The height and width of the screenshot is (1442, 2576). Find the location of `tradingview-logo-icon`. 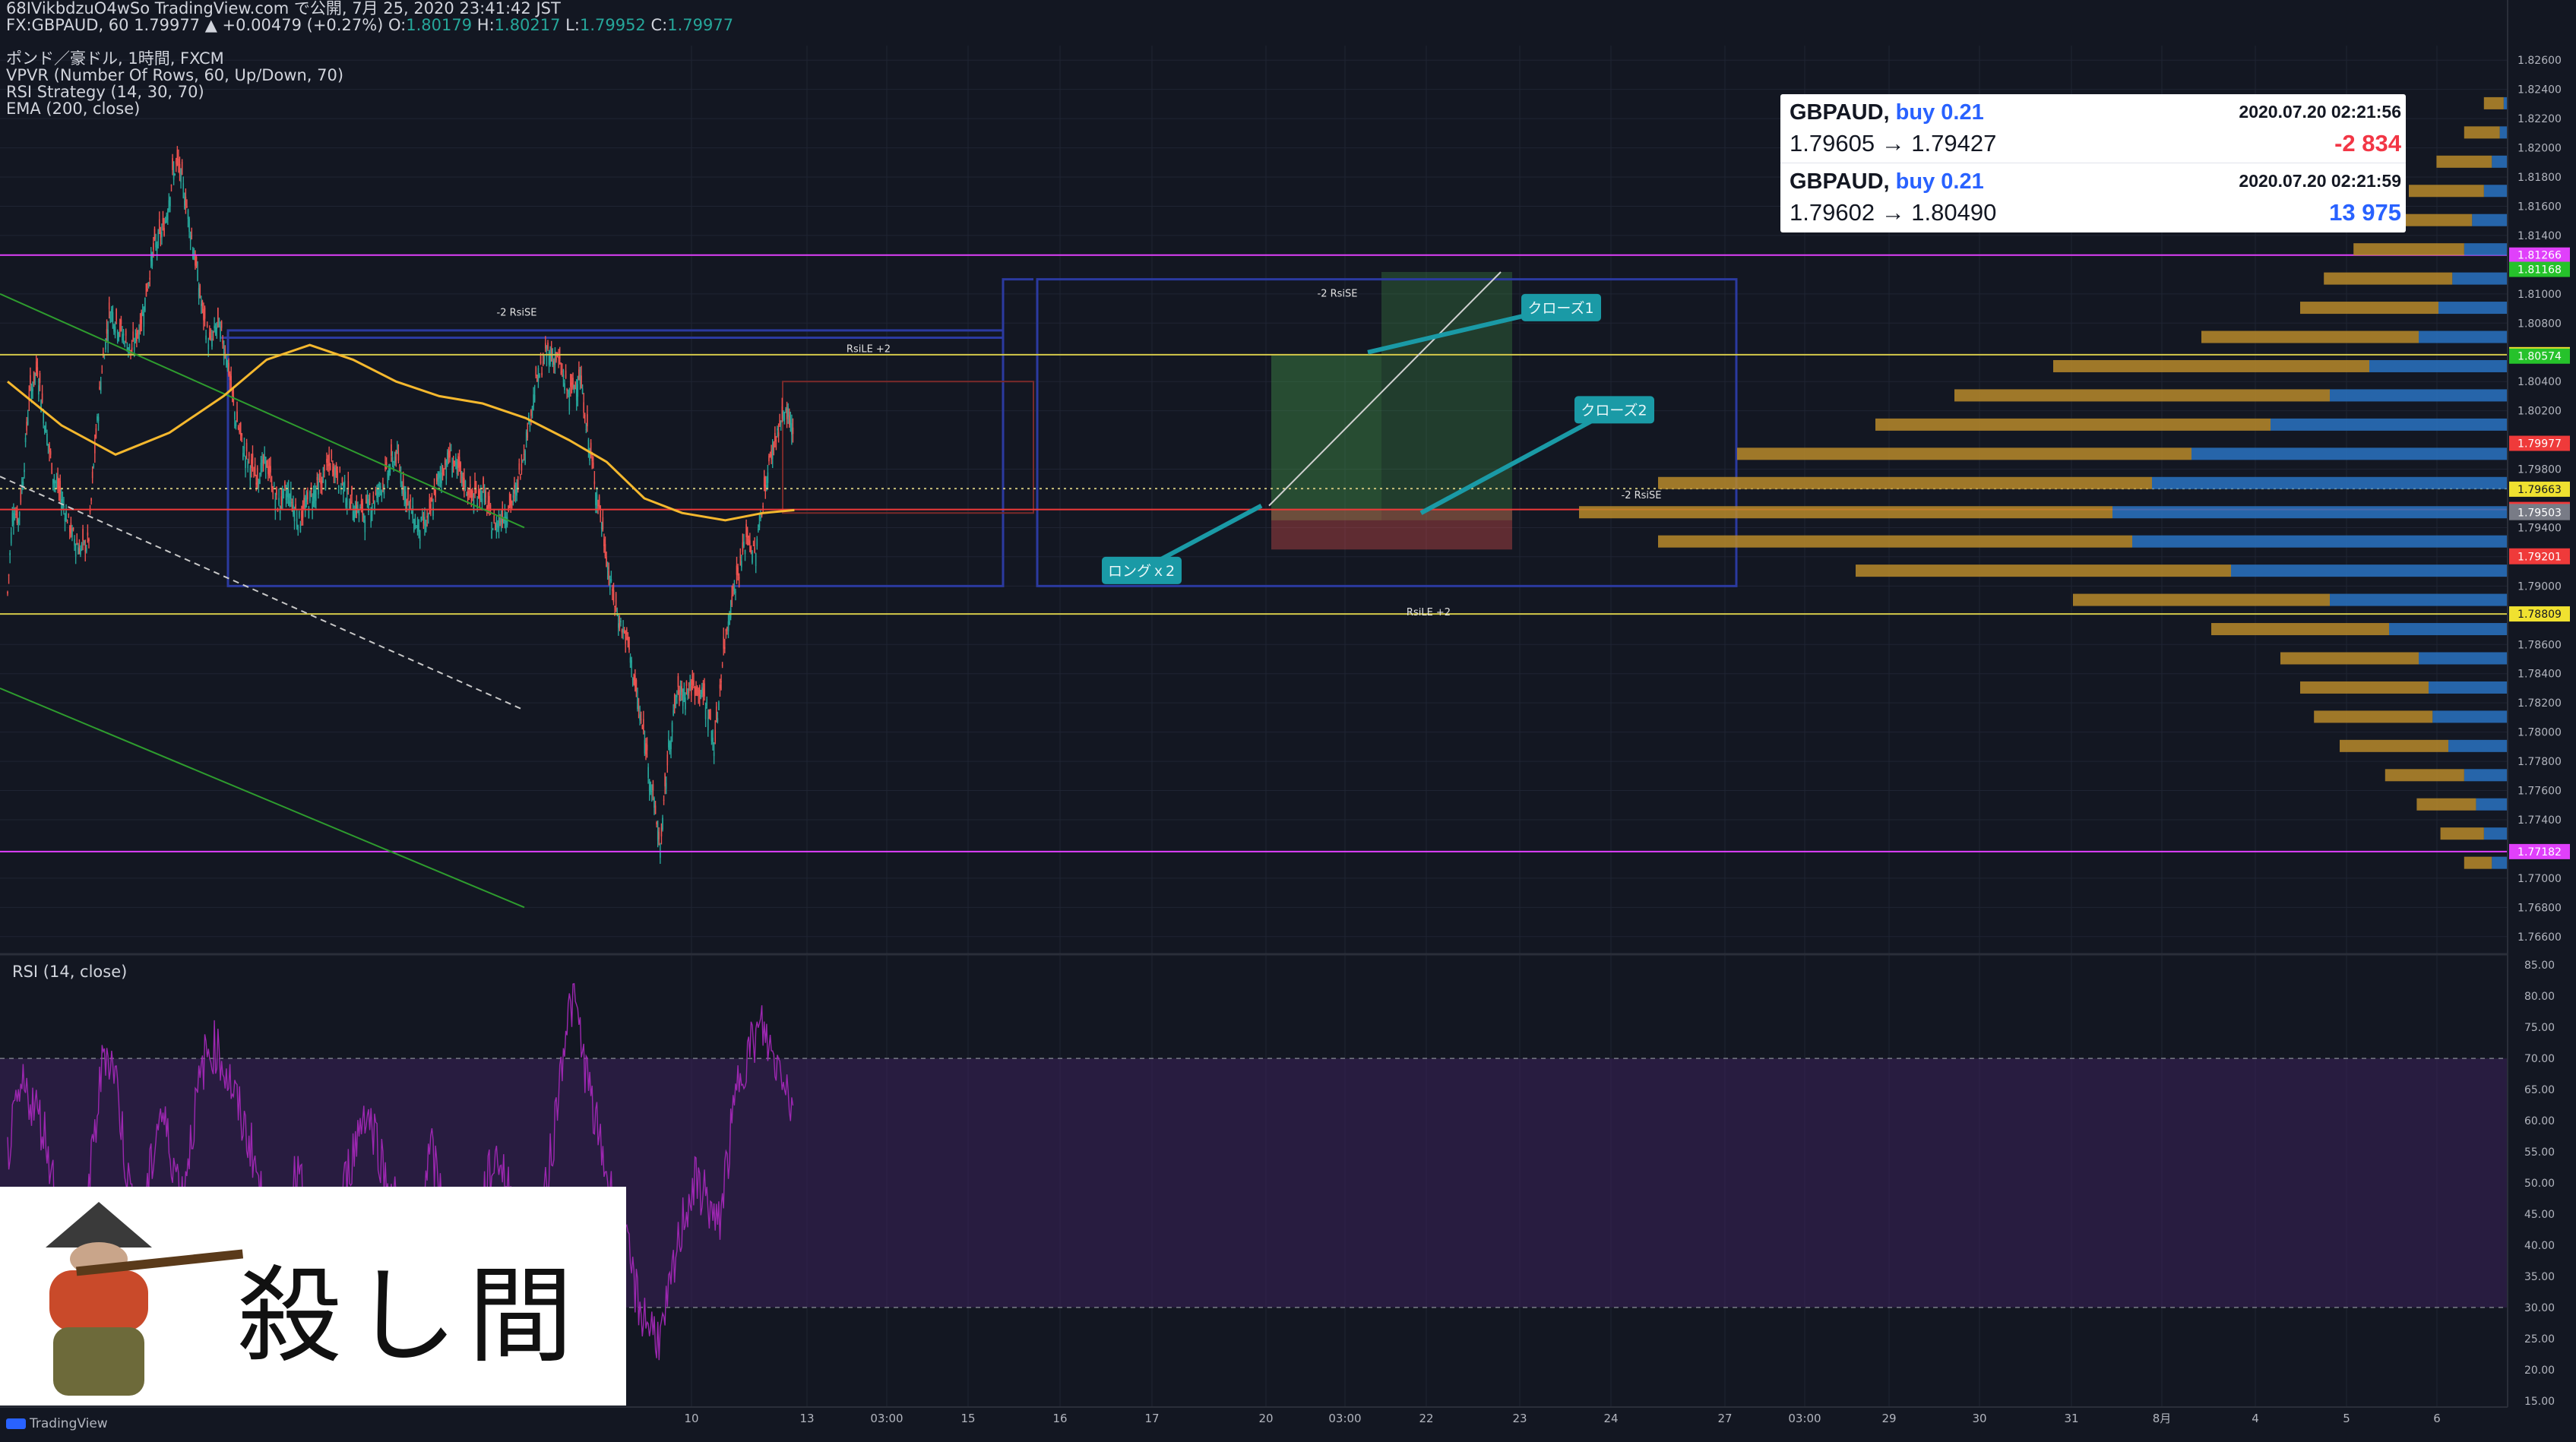

tradingview-logo-icon is located at coordinates (16, 1424).